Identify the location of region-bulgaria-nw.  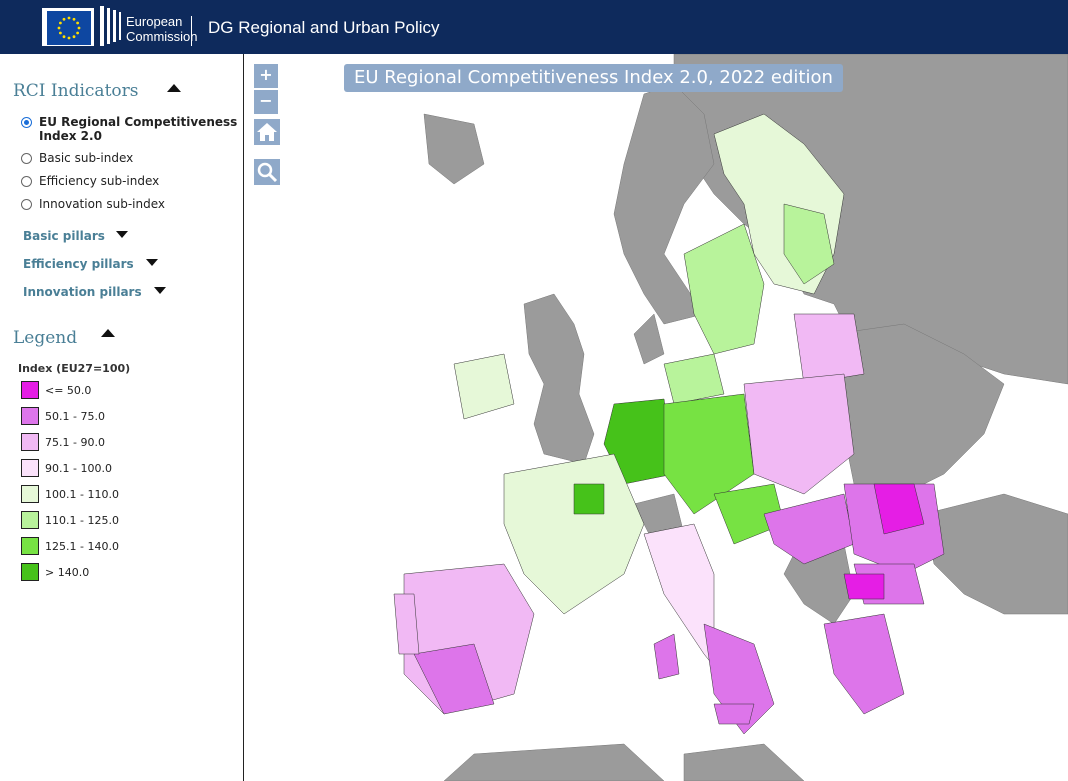
(864, 586).